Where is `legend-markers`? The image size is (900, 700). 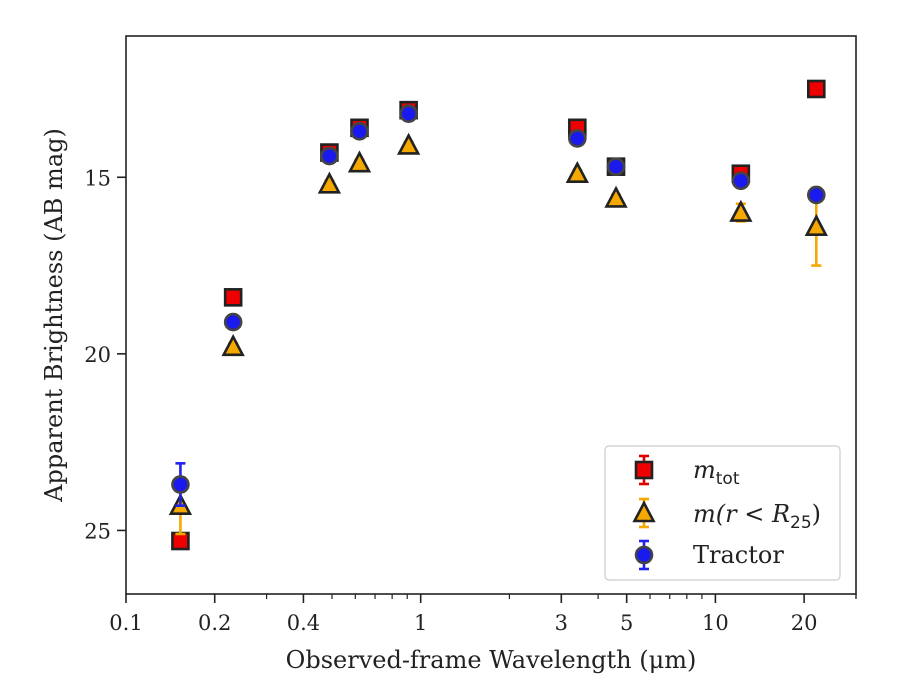
legend-markers is located at coordinates (644, 512).